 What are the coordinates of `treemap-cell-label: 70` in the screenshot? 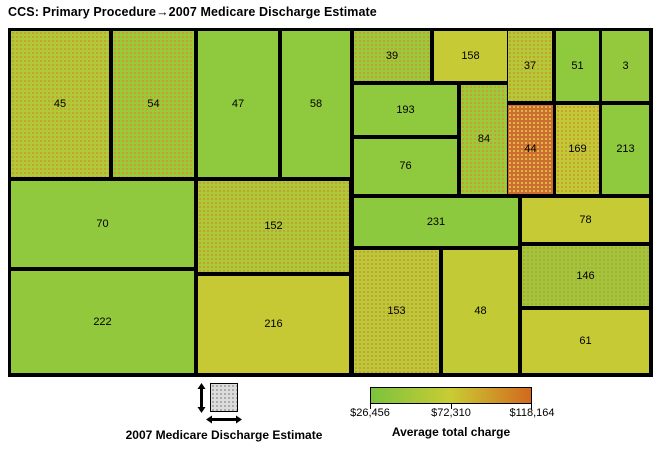 It's located at (102, 223).